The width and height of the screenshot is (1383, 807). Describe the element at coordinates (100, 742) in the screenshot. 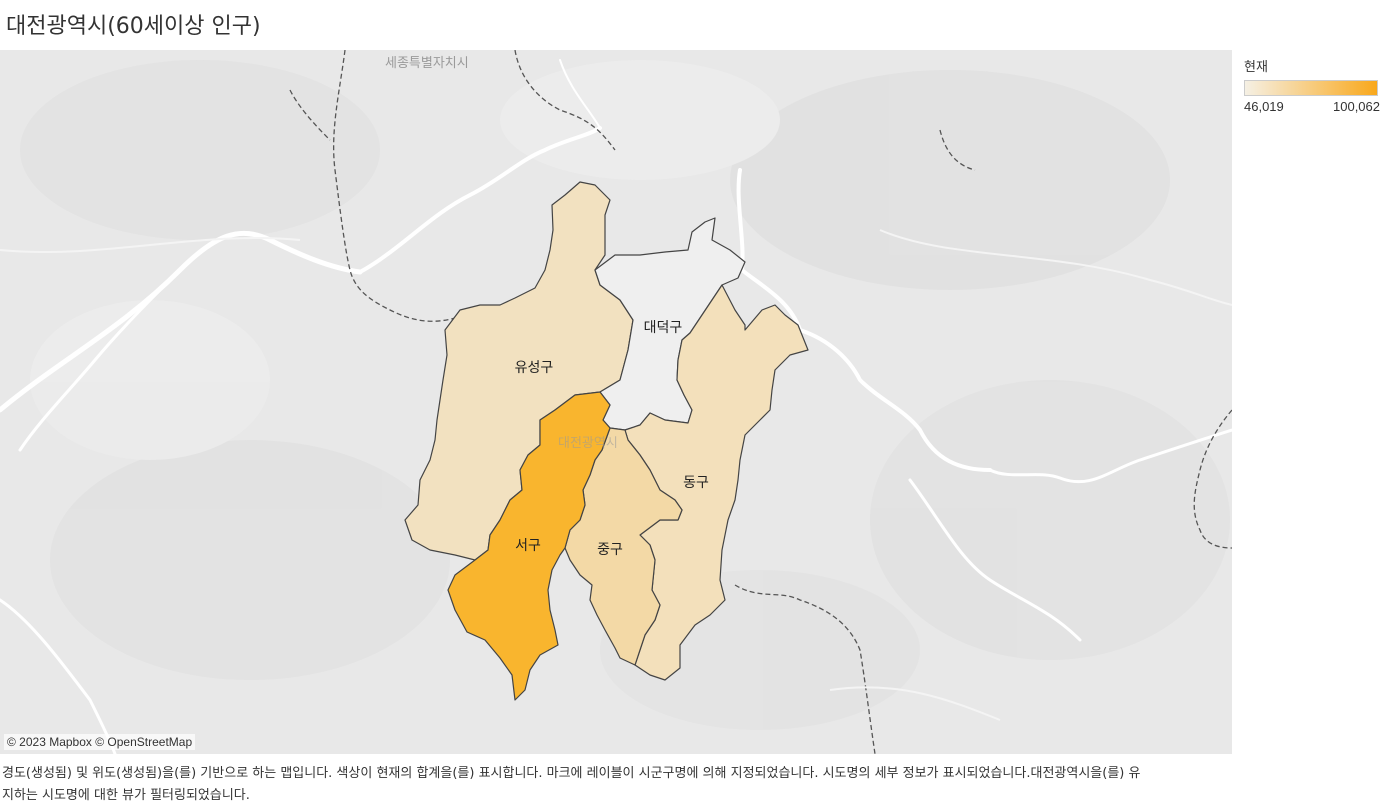

I see `map-attribution: © 2023 Mapbox © OpenStreetMap` at that location.